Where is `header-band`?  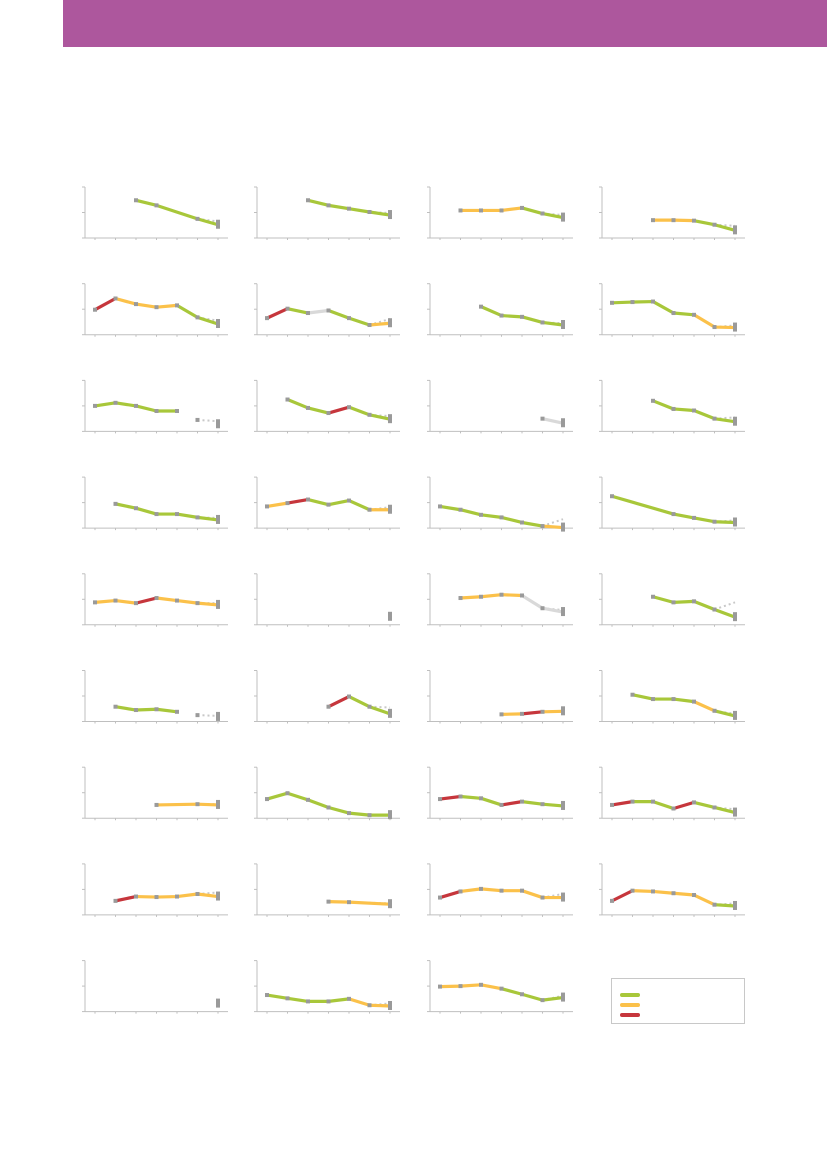 header-band is located at coordinates (445, 23).